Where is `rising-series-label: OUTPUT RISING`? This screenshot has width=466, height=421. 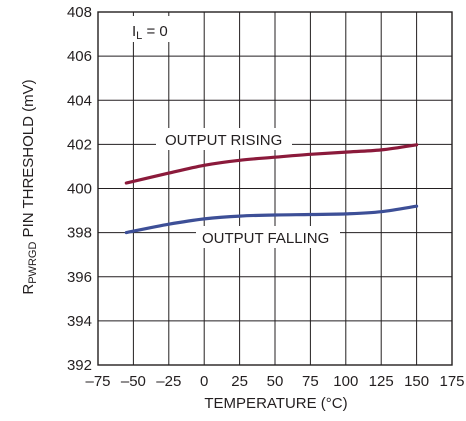 rising-series-label: OUTPUT RISING is located at coordinates (223, 140).